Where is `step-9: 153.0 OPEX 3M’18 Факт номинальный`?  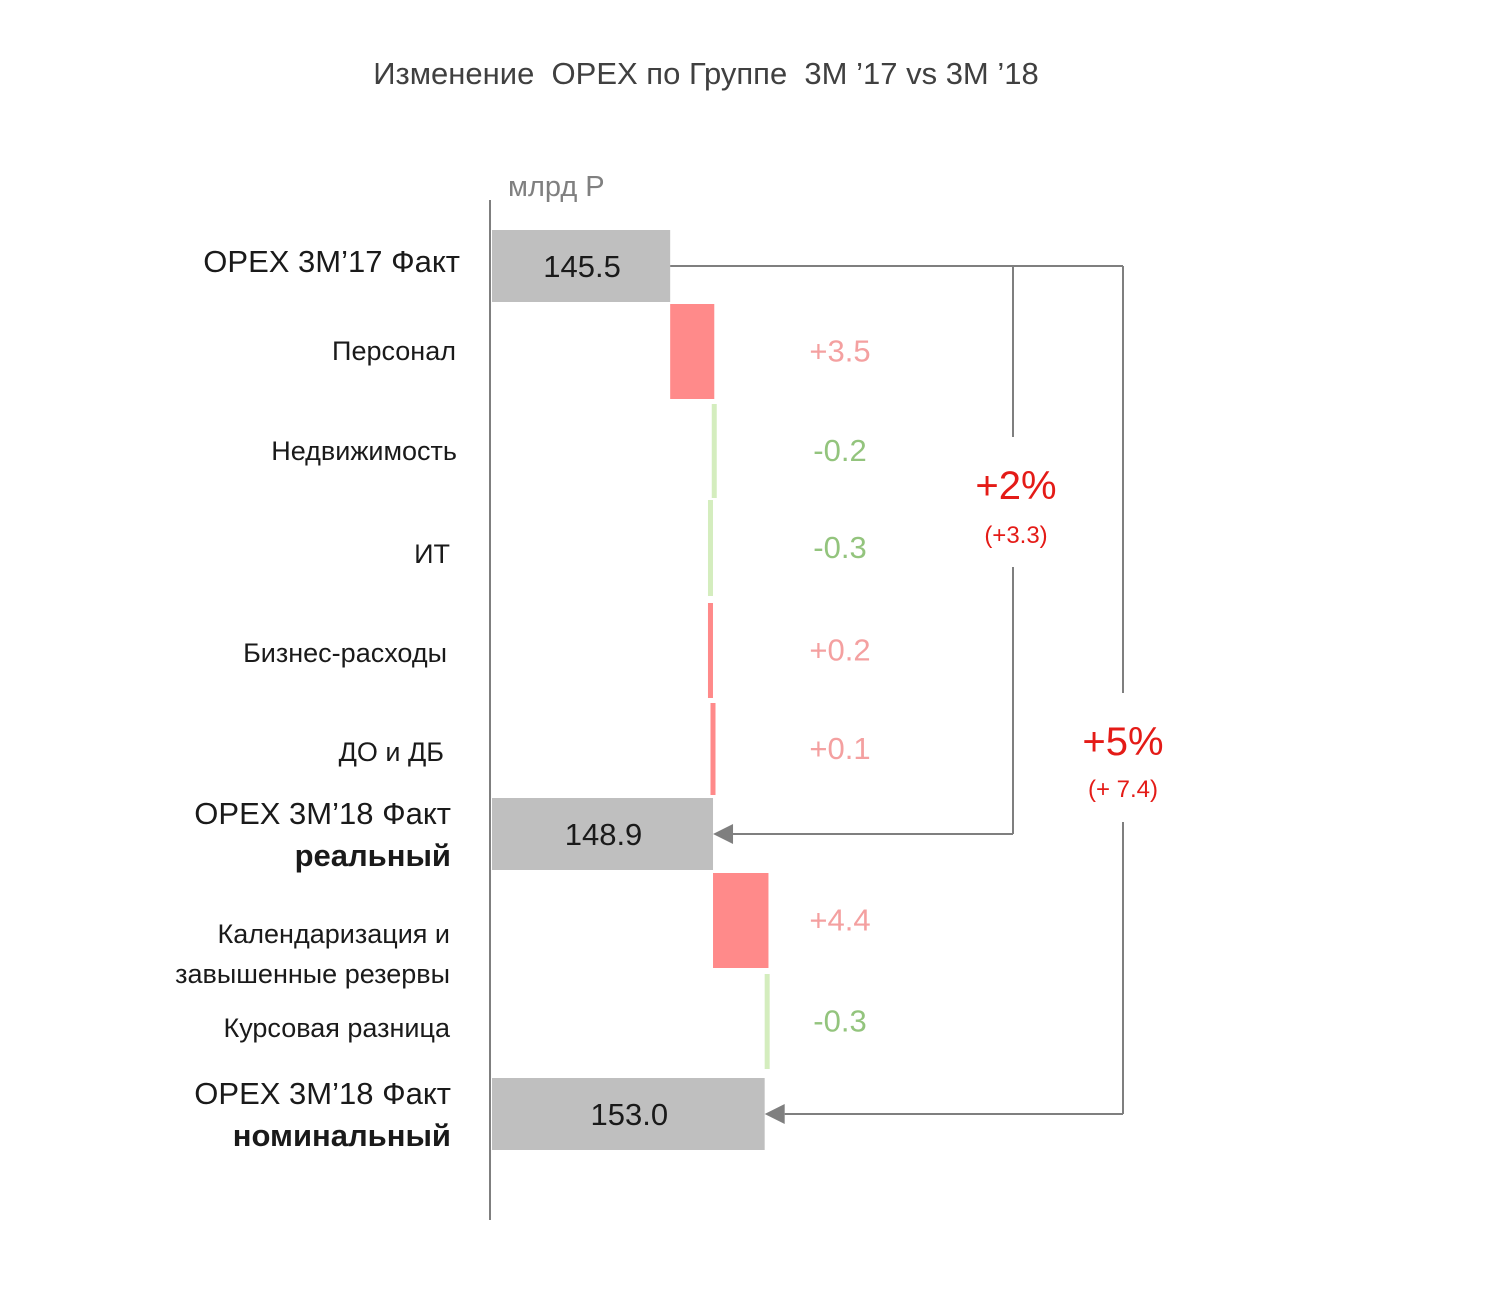 step-9: 153.0 OPEX 3M’18 Факт номинальный is located at coordinates (479, 1114).